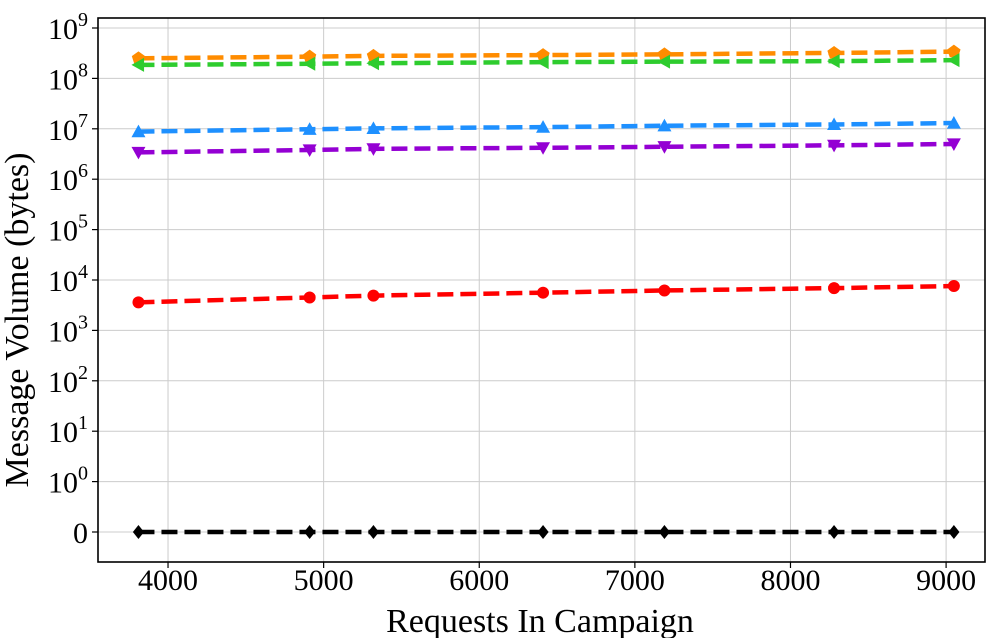 The width and height of the screenshot is (996, 638). I want to click on y-tick-exponent: 2, so click(83, 373).